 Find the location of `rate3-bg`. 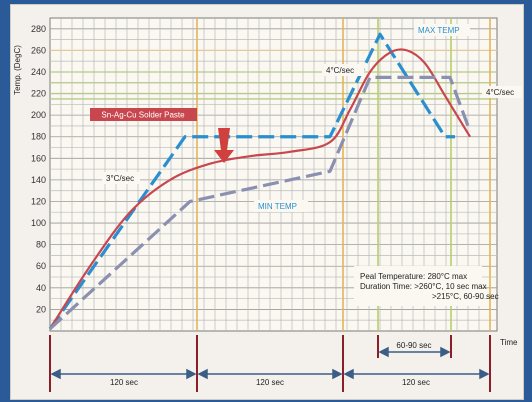

rate3-bg is located at coordinates (502, 92).